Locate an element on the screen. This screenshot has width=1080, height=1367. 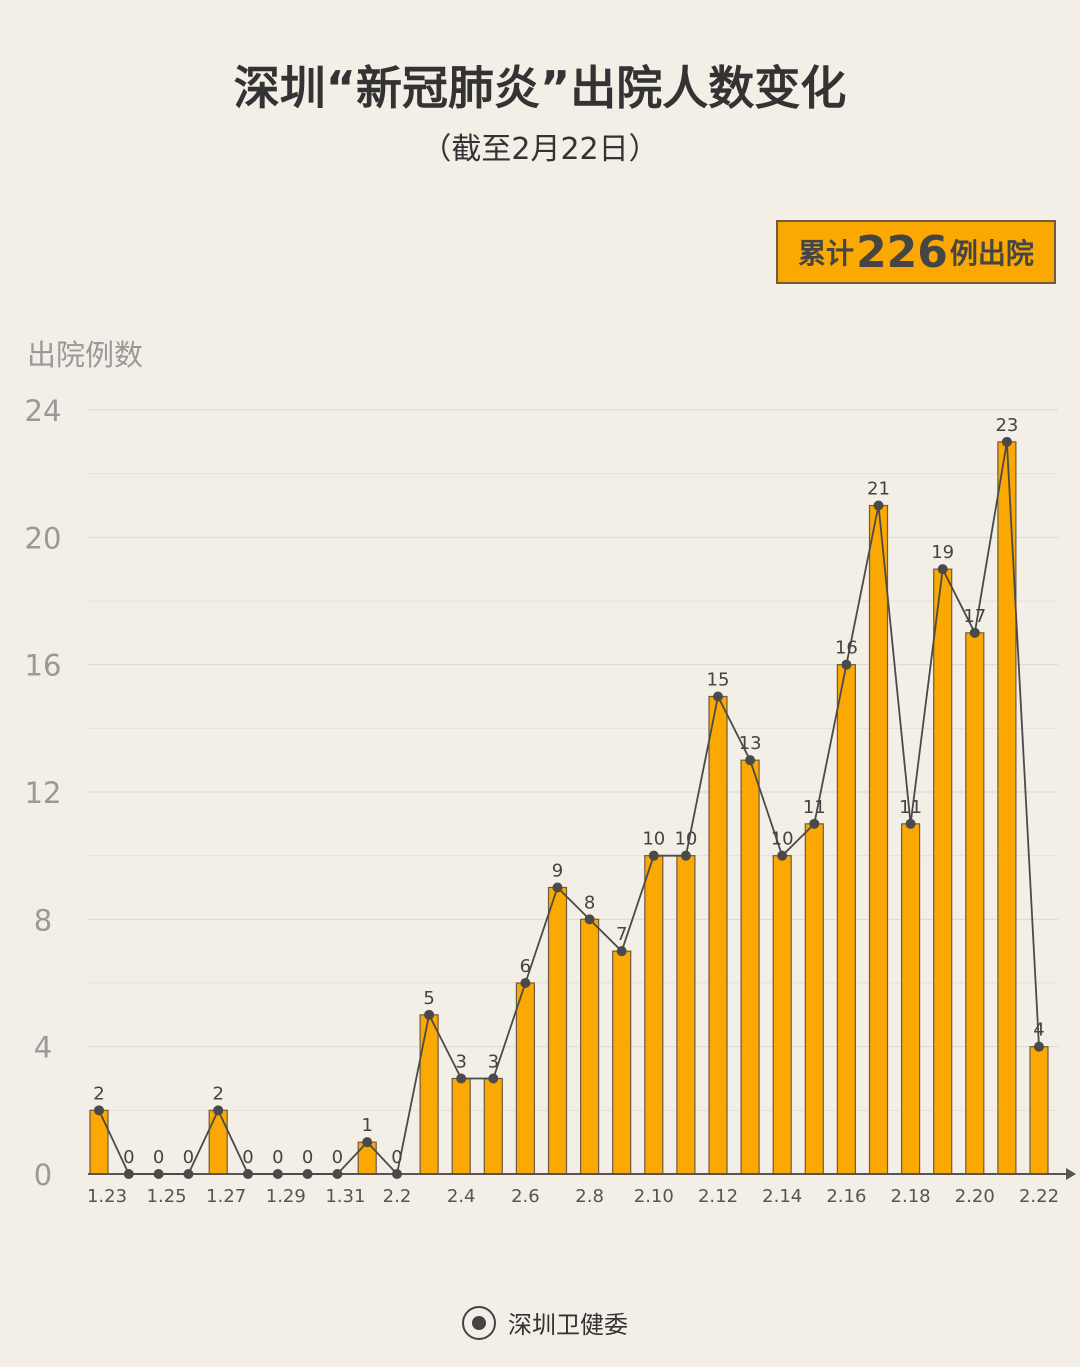
total-discharged-badge: 累计 226 例出院 is located at coordinates (916, 252).